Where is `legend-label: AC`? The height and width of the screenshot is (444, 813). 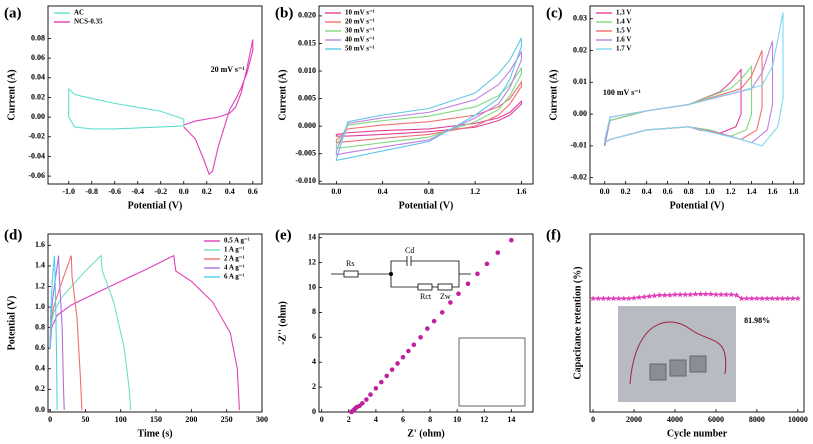 legend-label: AC is located at coordinates (79, 13).